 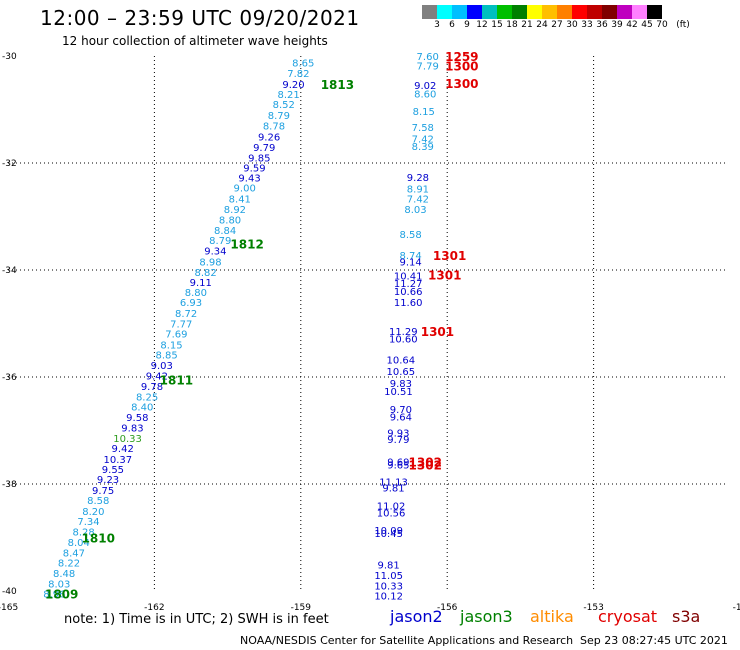 What do you see at coordinates (303, 63) in the screenshot?
I see `wave-height-value: 8.65` at bounding box center [303, 63].